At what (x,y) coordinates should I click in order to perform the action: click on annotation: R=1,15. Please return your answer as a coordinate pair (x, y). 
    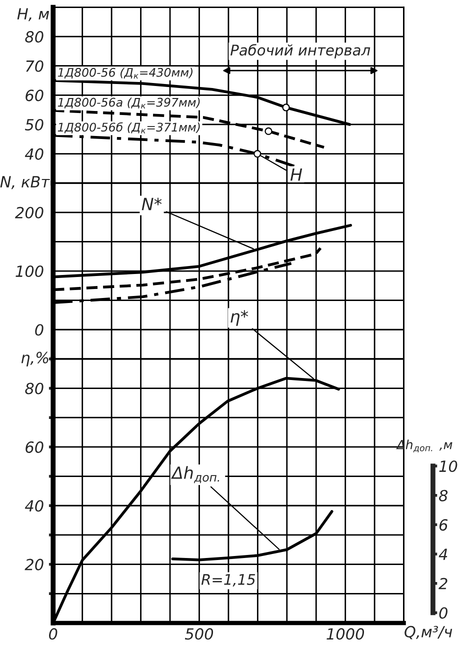
    Looking at the image, I should click on (228, 580).